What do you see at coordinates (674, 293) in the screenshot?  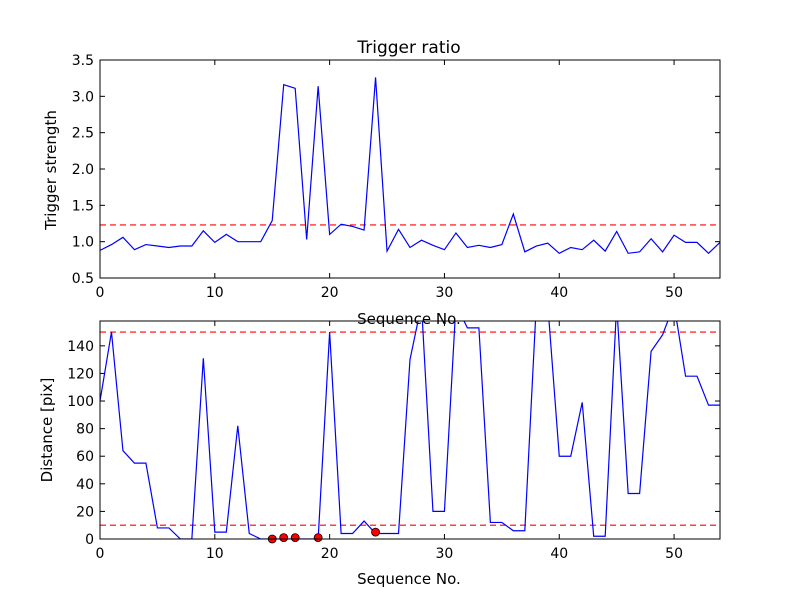 I see `top-x-tick-label: 50` at bounding box center [674, 293].